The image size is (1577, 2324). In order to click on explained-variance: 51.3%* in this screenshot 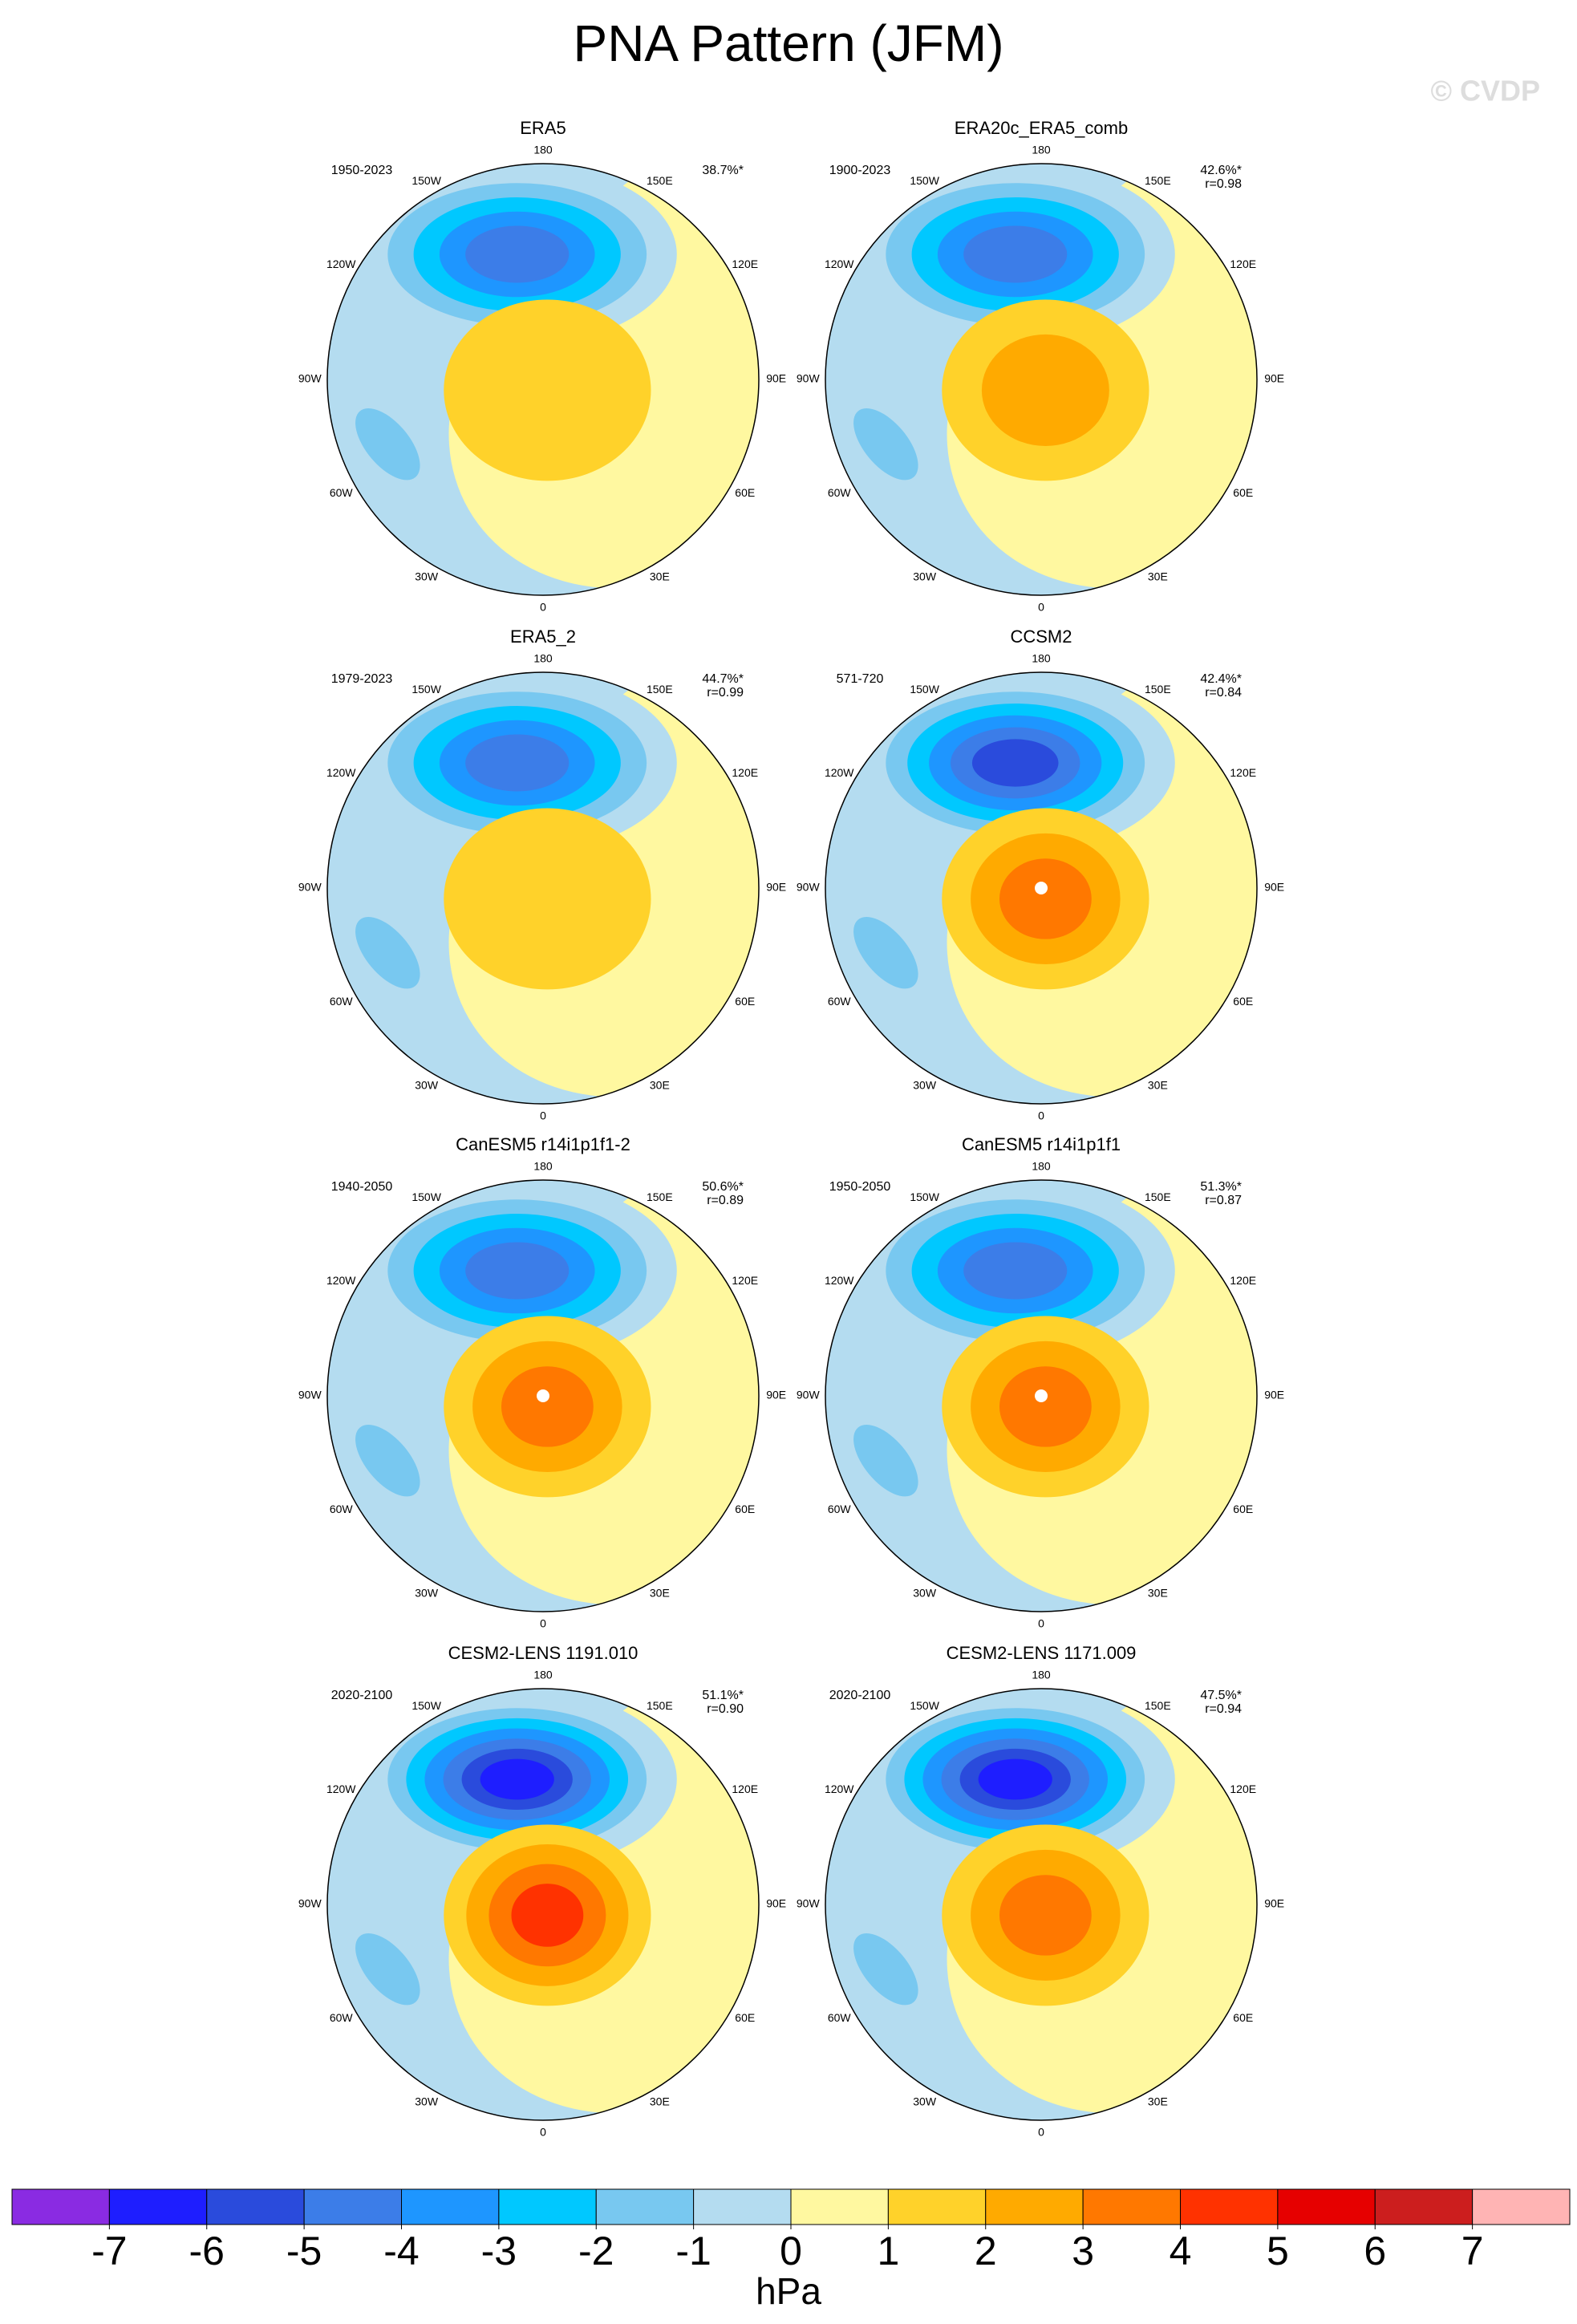, I will do `click(1221, 1187)`.